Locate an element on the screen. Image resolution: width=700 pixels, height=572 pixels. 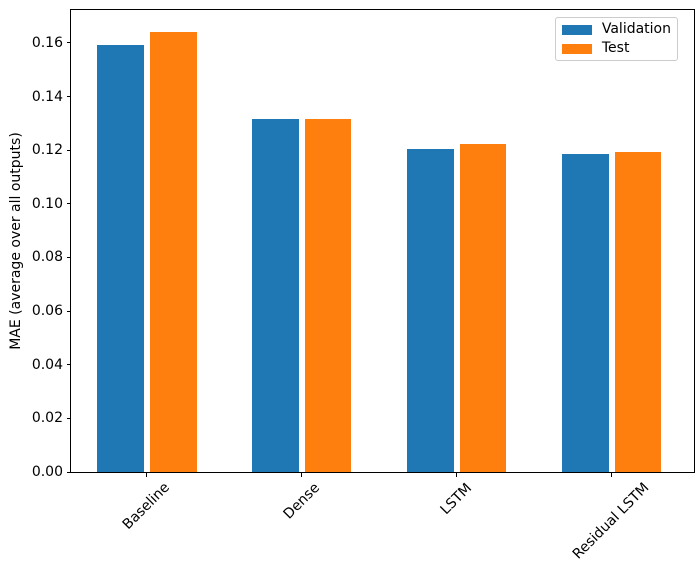
x-tick-label-dense: Dense is located at coordinates (301, 501).